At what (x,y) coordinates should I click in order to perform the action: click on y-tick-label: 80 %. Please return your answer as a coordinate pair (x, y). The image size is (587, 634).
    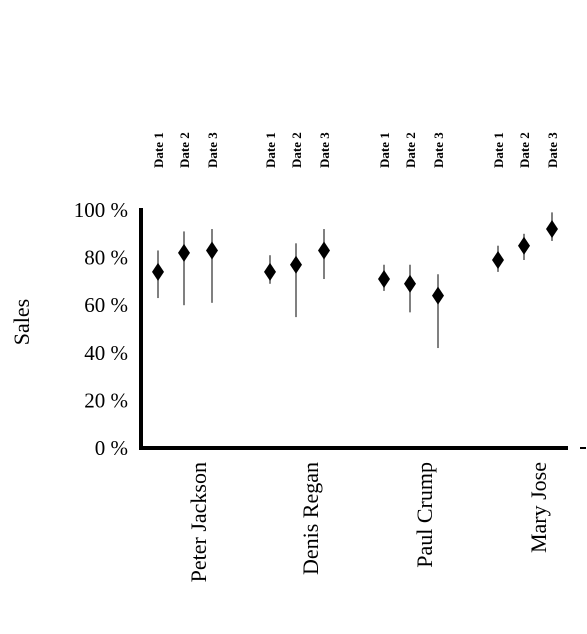
    Looking at the image, I should click on (106, 258).